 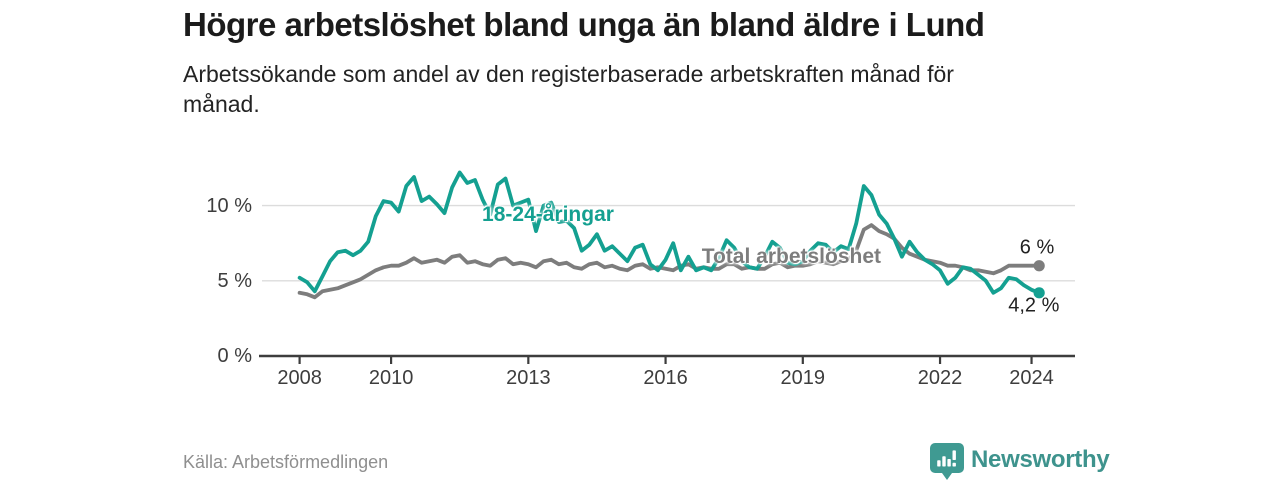 What do you see at coordinates (299, 378) in the screenshot?
I see `x-axis-tick-label: 2008` at bounding box center [299, 378].